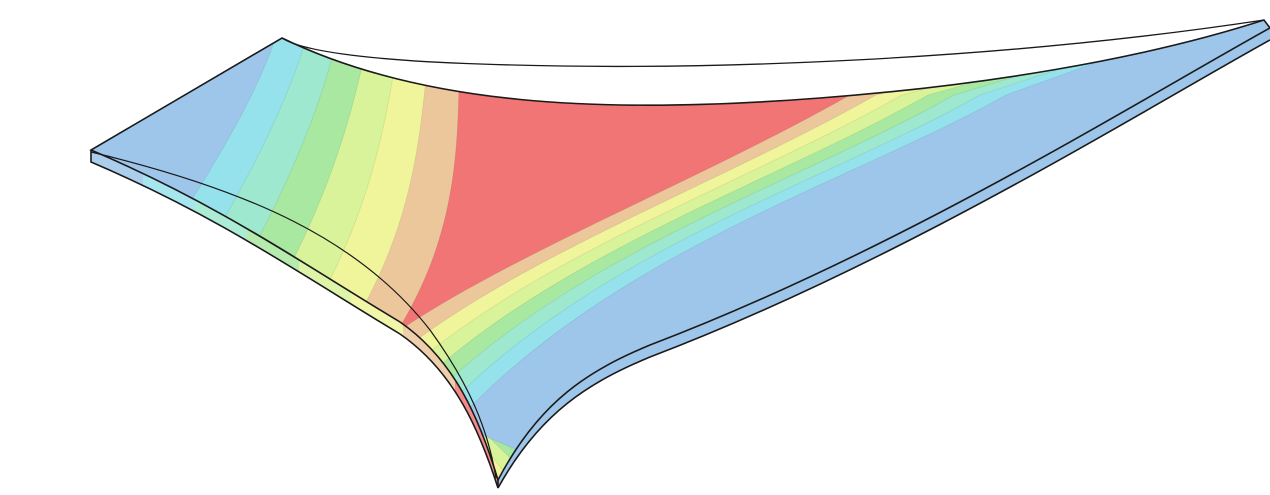 This screenshot has width=1270, height=495. What do you see at coordinates (773, 43) in the screenshot?
I see `undeformed-top-edge-outline` at bounding box center [773, 43].